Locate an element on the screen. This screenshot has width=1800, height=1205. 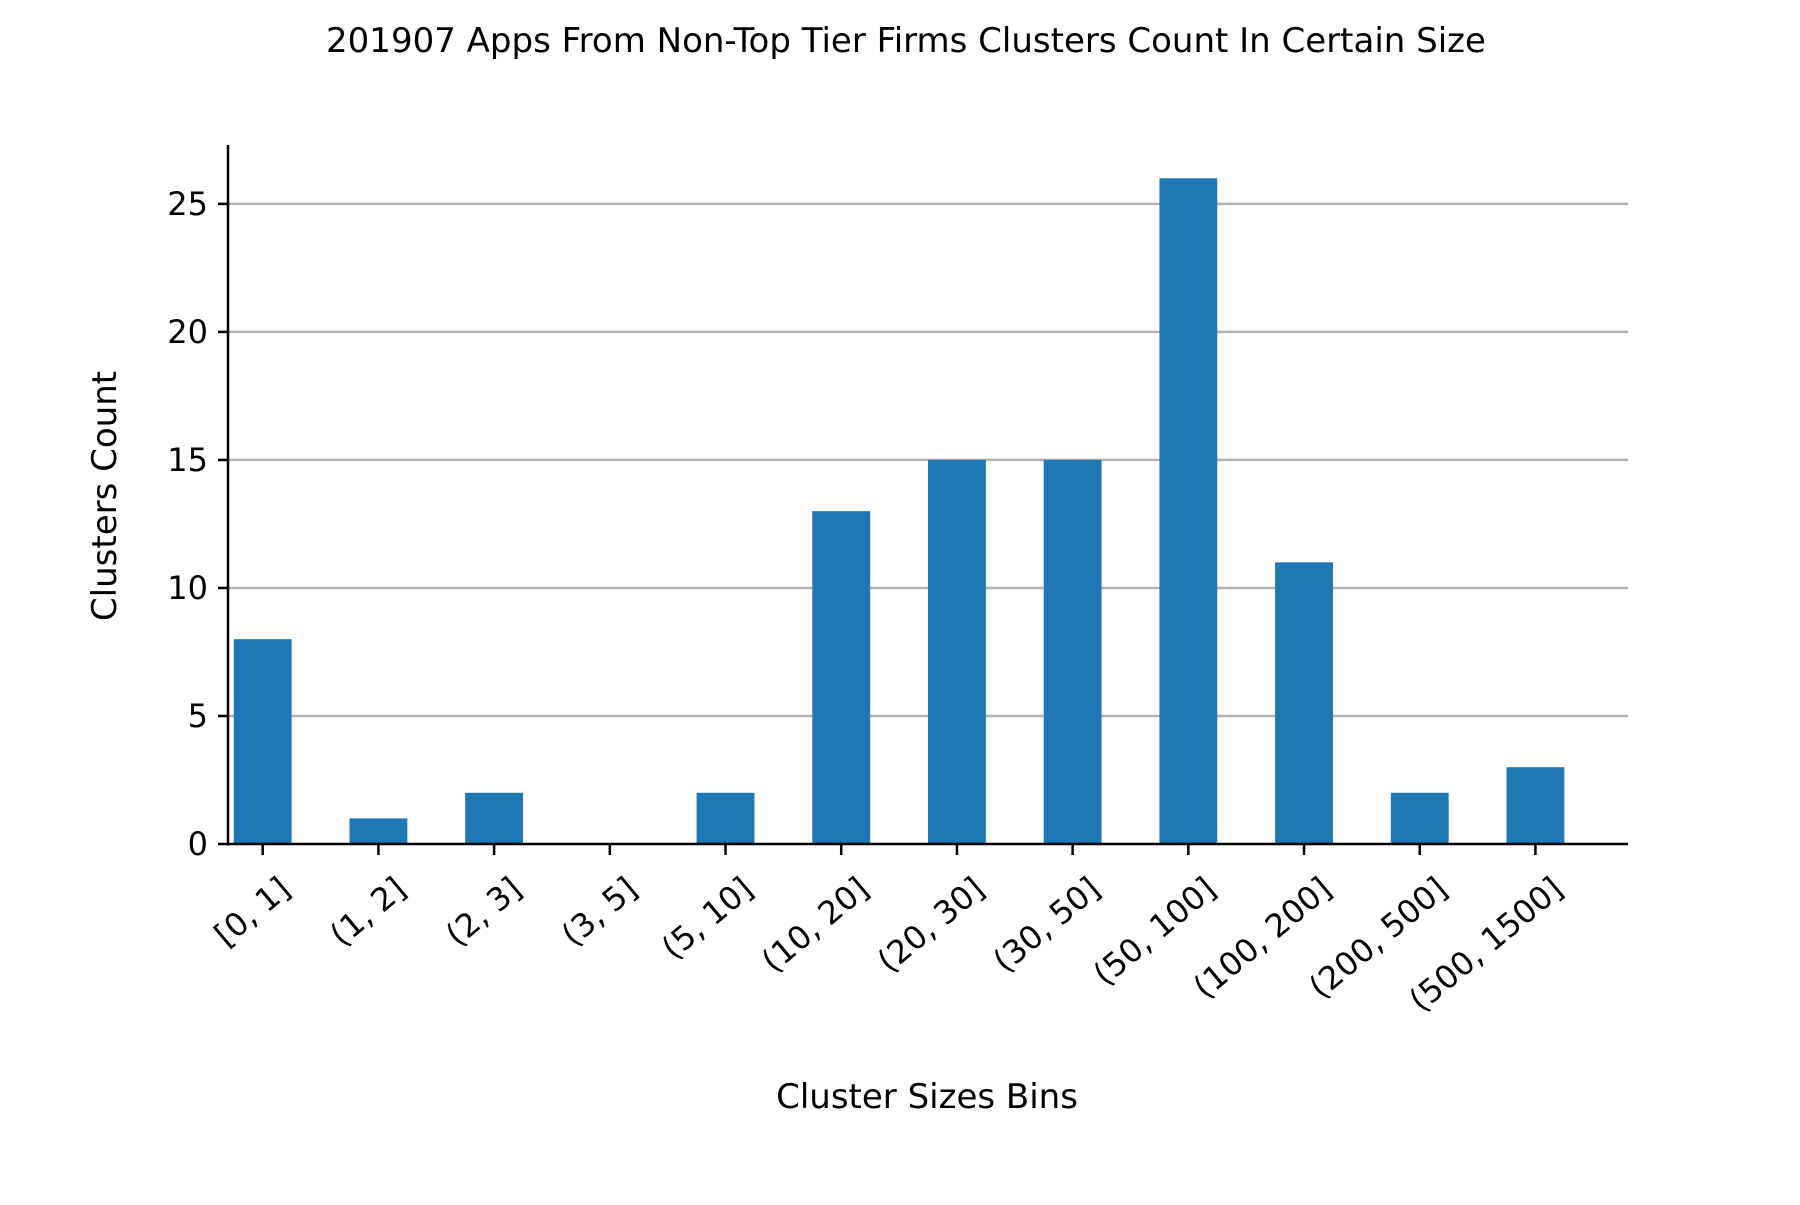
y-tick-label: 0 is located at coordinates (198, 844).